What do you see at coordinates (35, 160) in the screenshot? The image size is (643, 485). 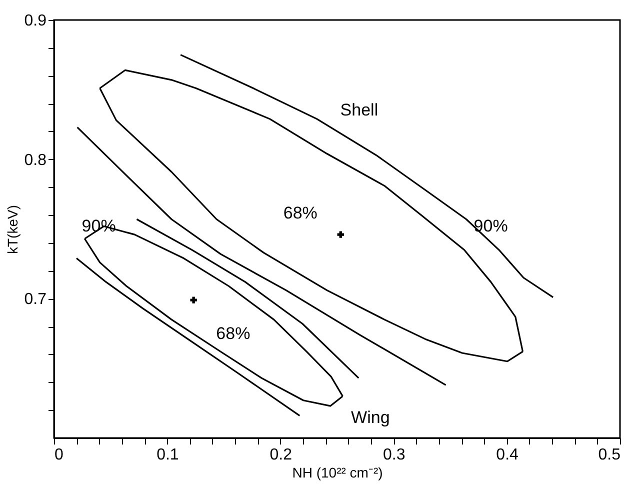 I see `y-tick-label: 0.8` at bounding box center [35, 160].